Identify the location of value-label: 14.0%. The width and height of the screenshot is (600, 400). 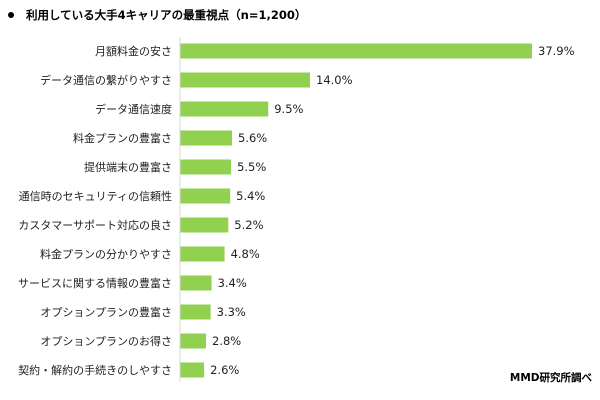
(334, 80).